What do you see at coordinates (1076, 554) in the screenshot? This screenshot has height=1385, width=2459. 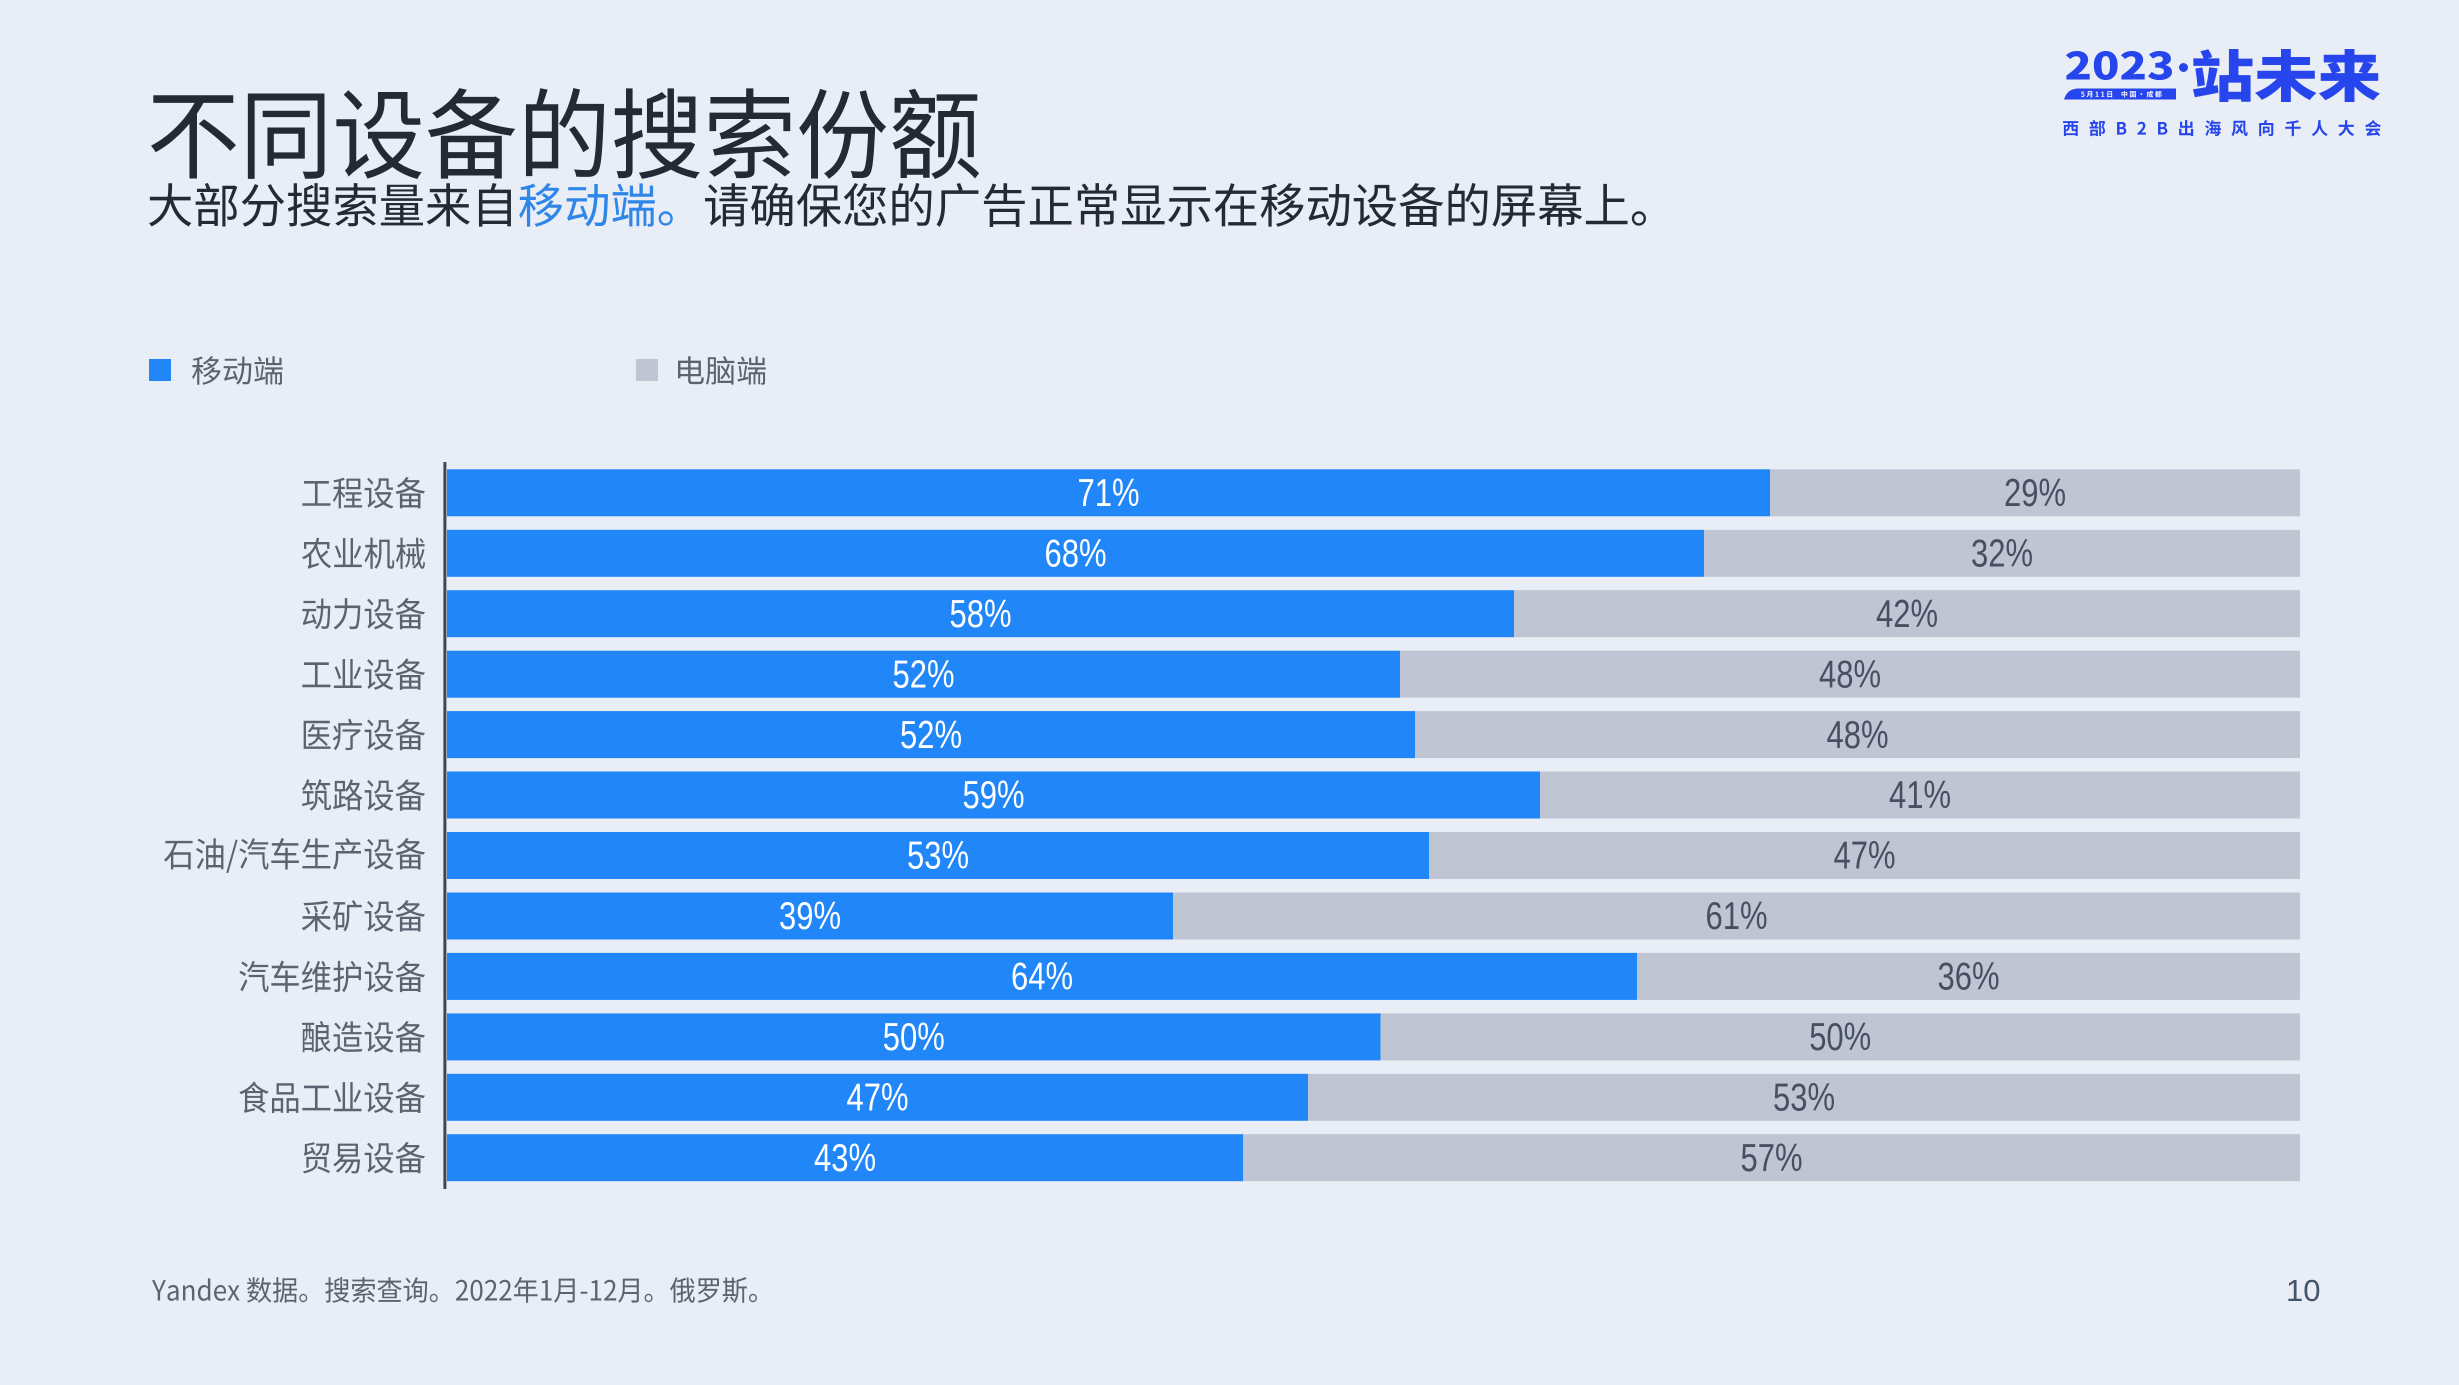 I see `svg-text: 68%` at bounding box center [1076, 554].